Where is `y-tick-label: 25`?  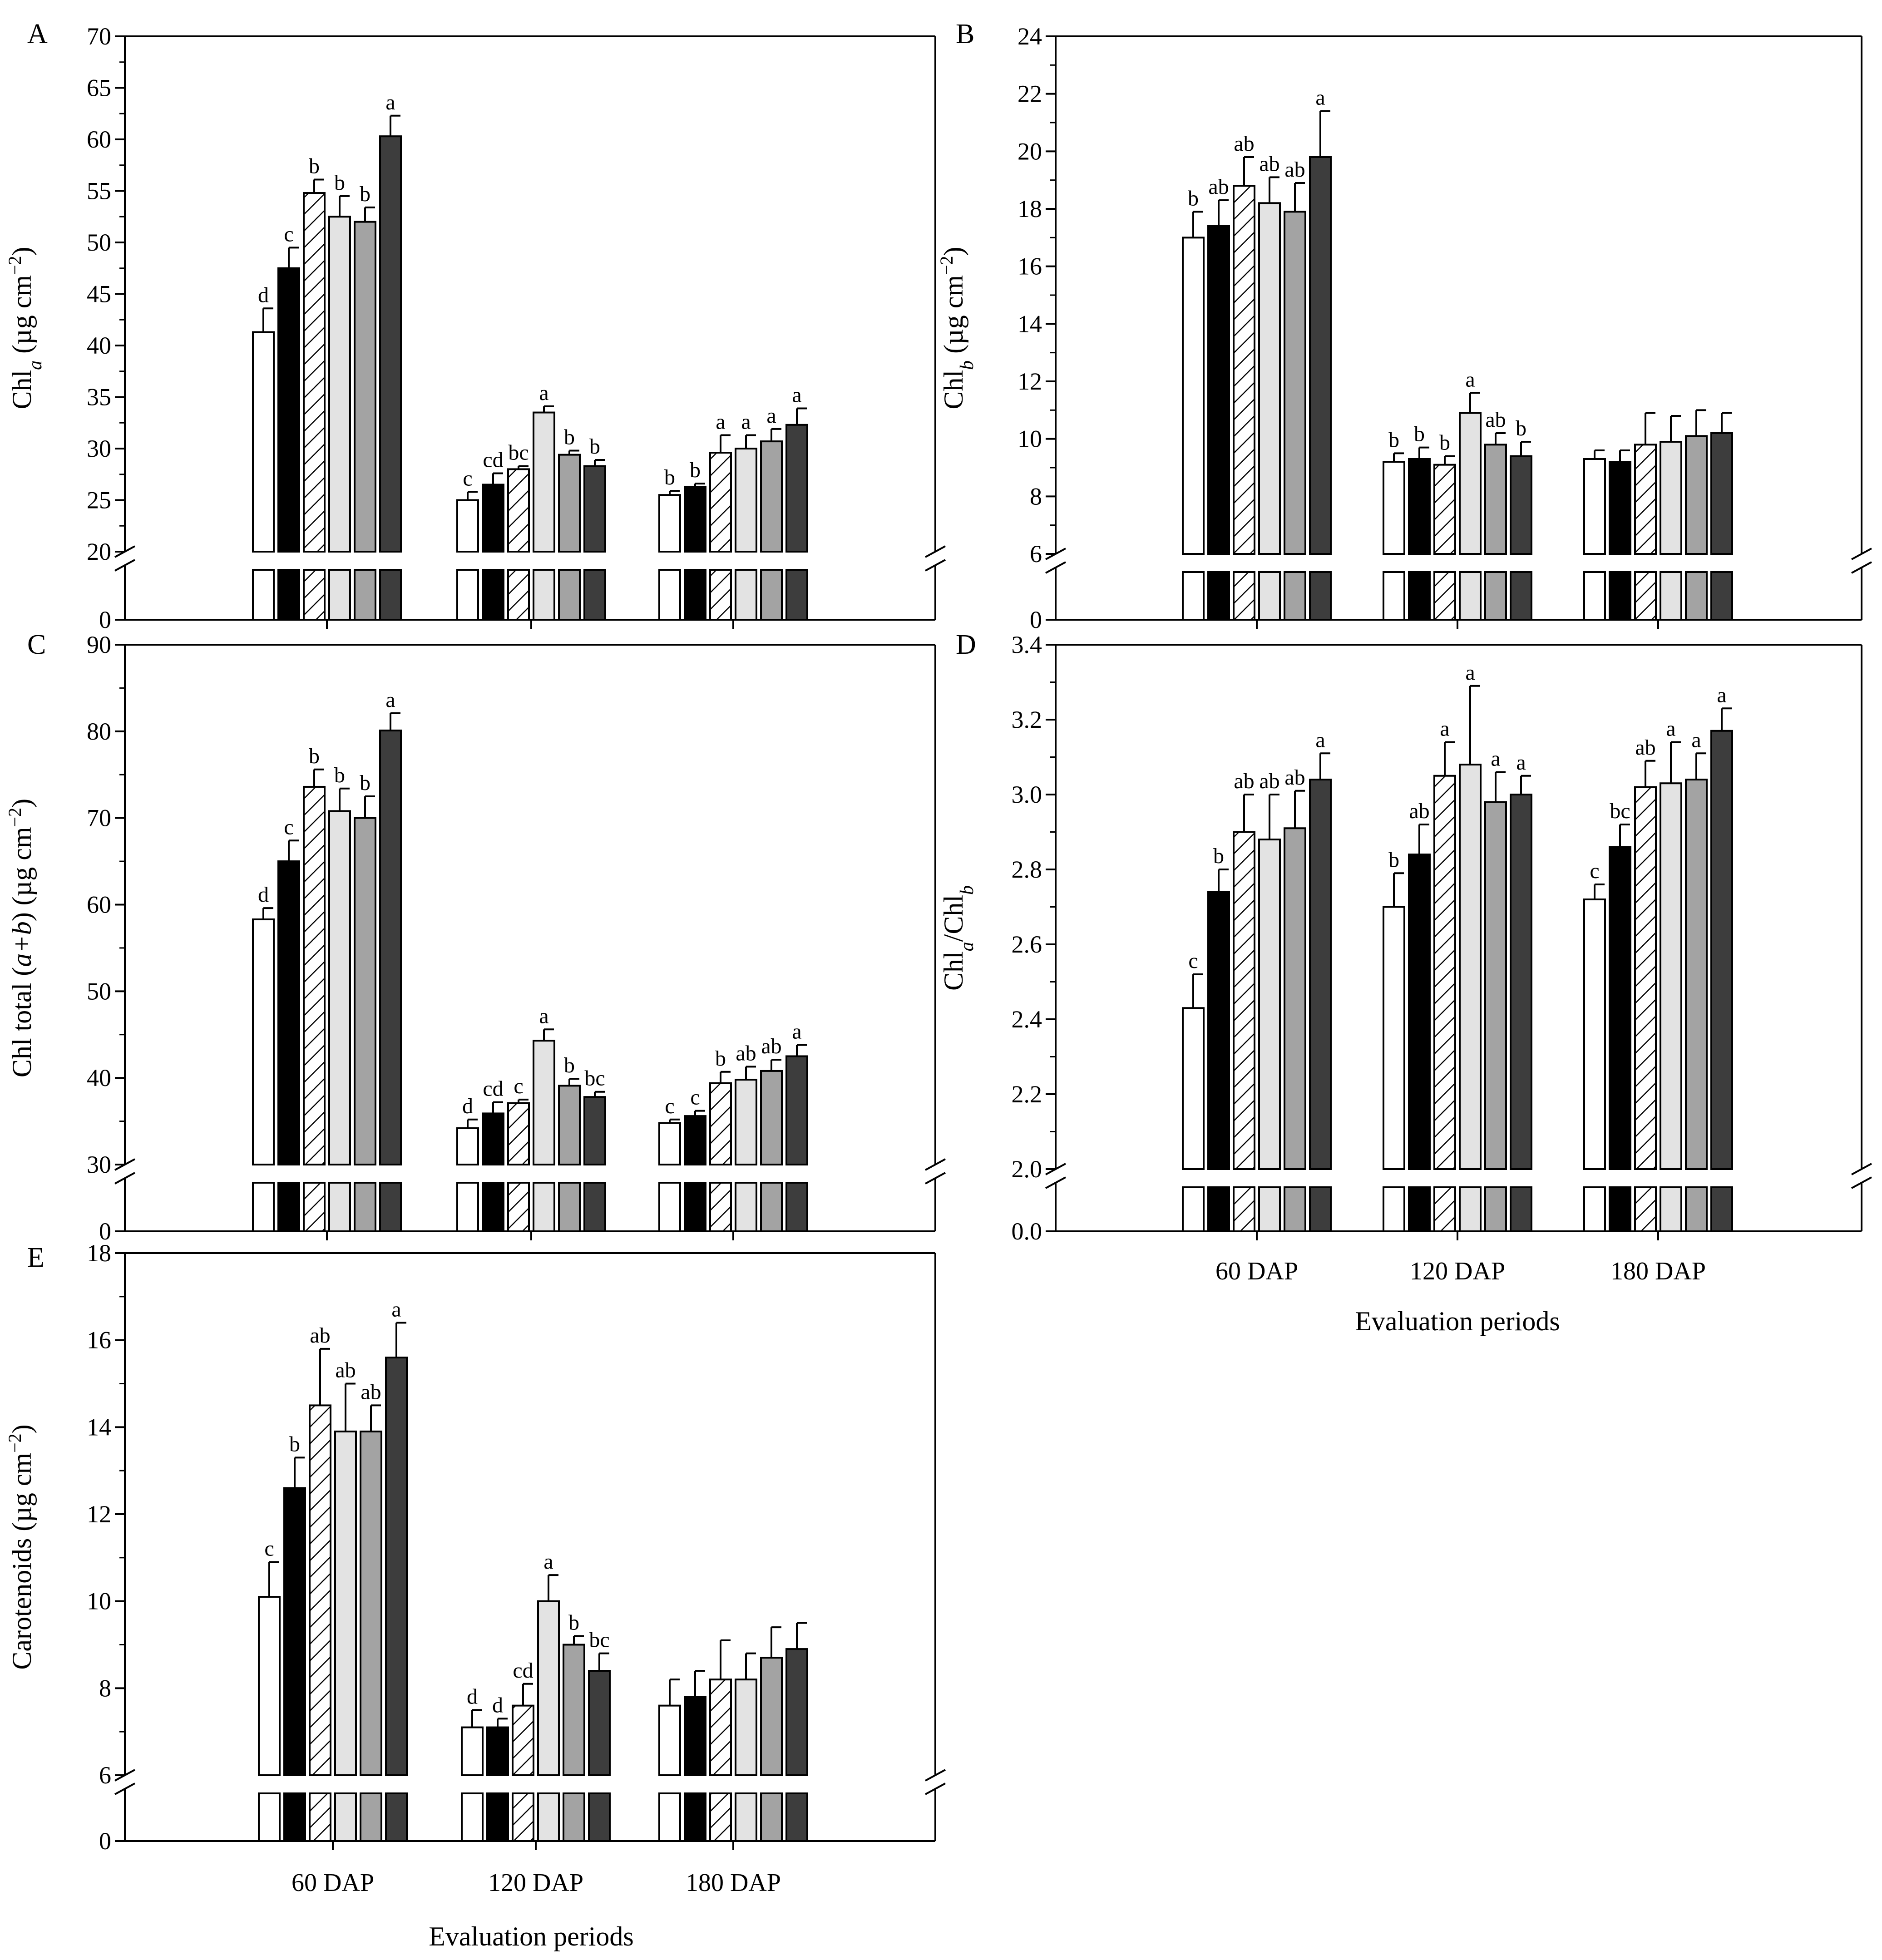 y-tick-label: 25 is located at coordinates (99, 500).